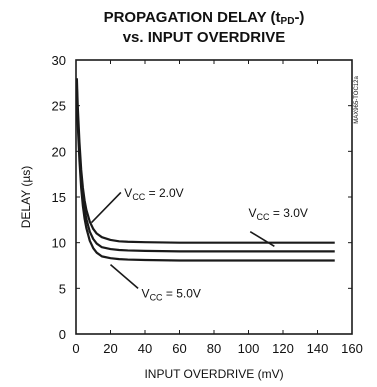 This screenshot has width=377, height=387. I want to click on x-tick-label: 120, so click(283, 348).